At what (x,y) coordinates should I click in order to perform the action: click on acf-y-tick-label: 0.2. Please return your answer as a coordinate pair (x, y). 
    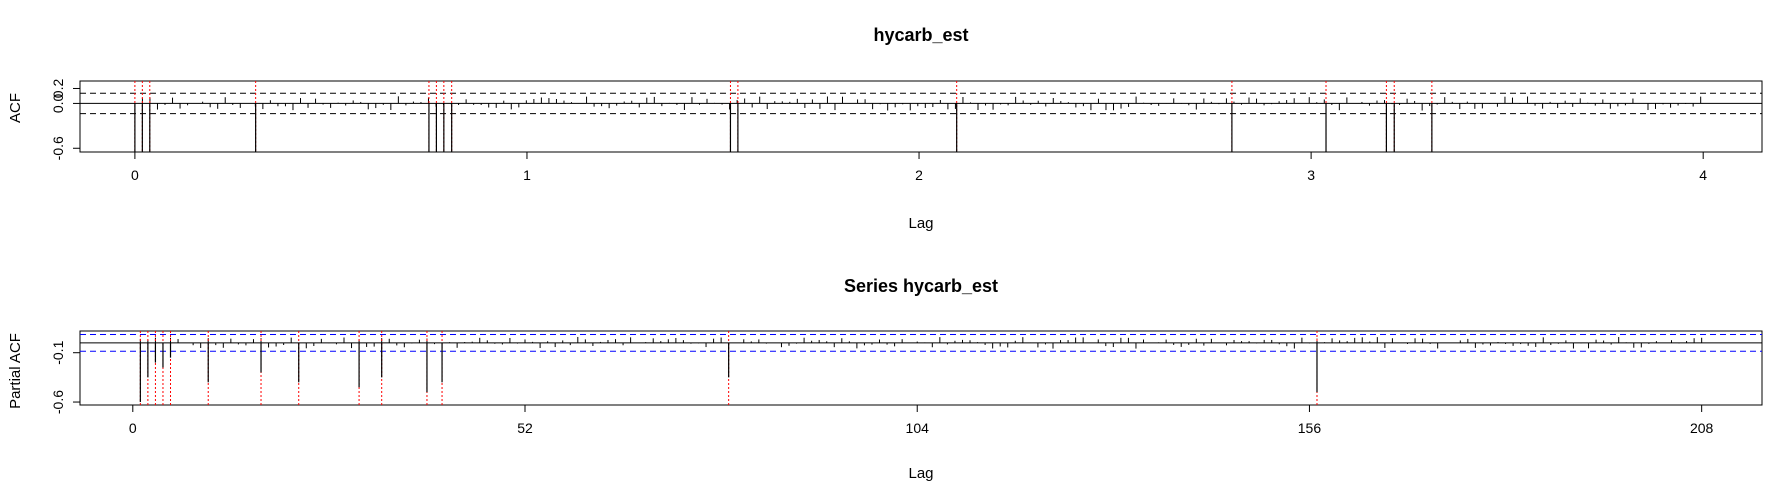
    Looking at the image, I should click on (58, 89).